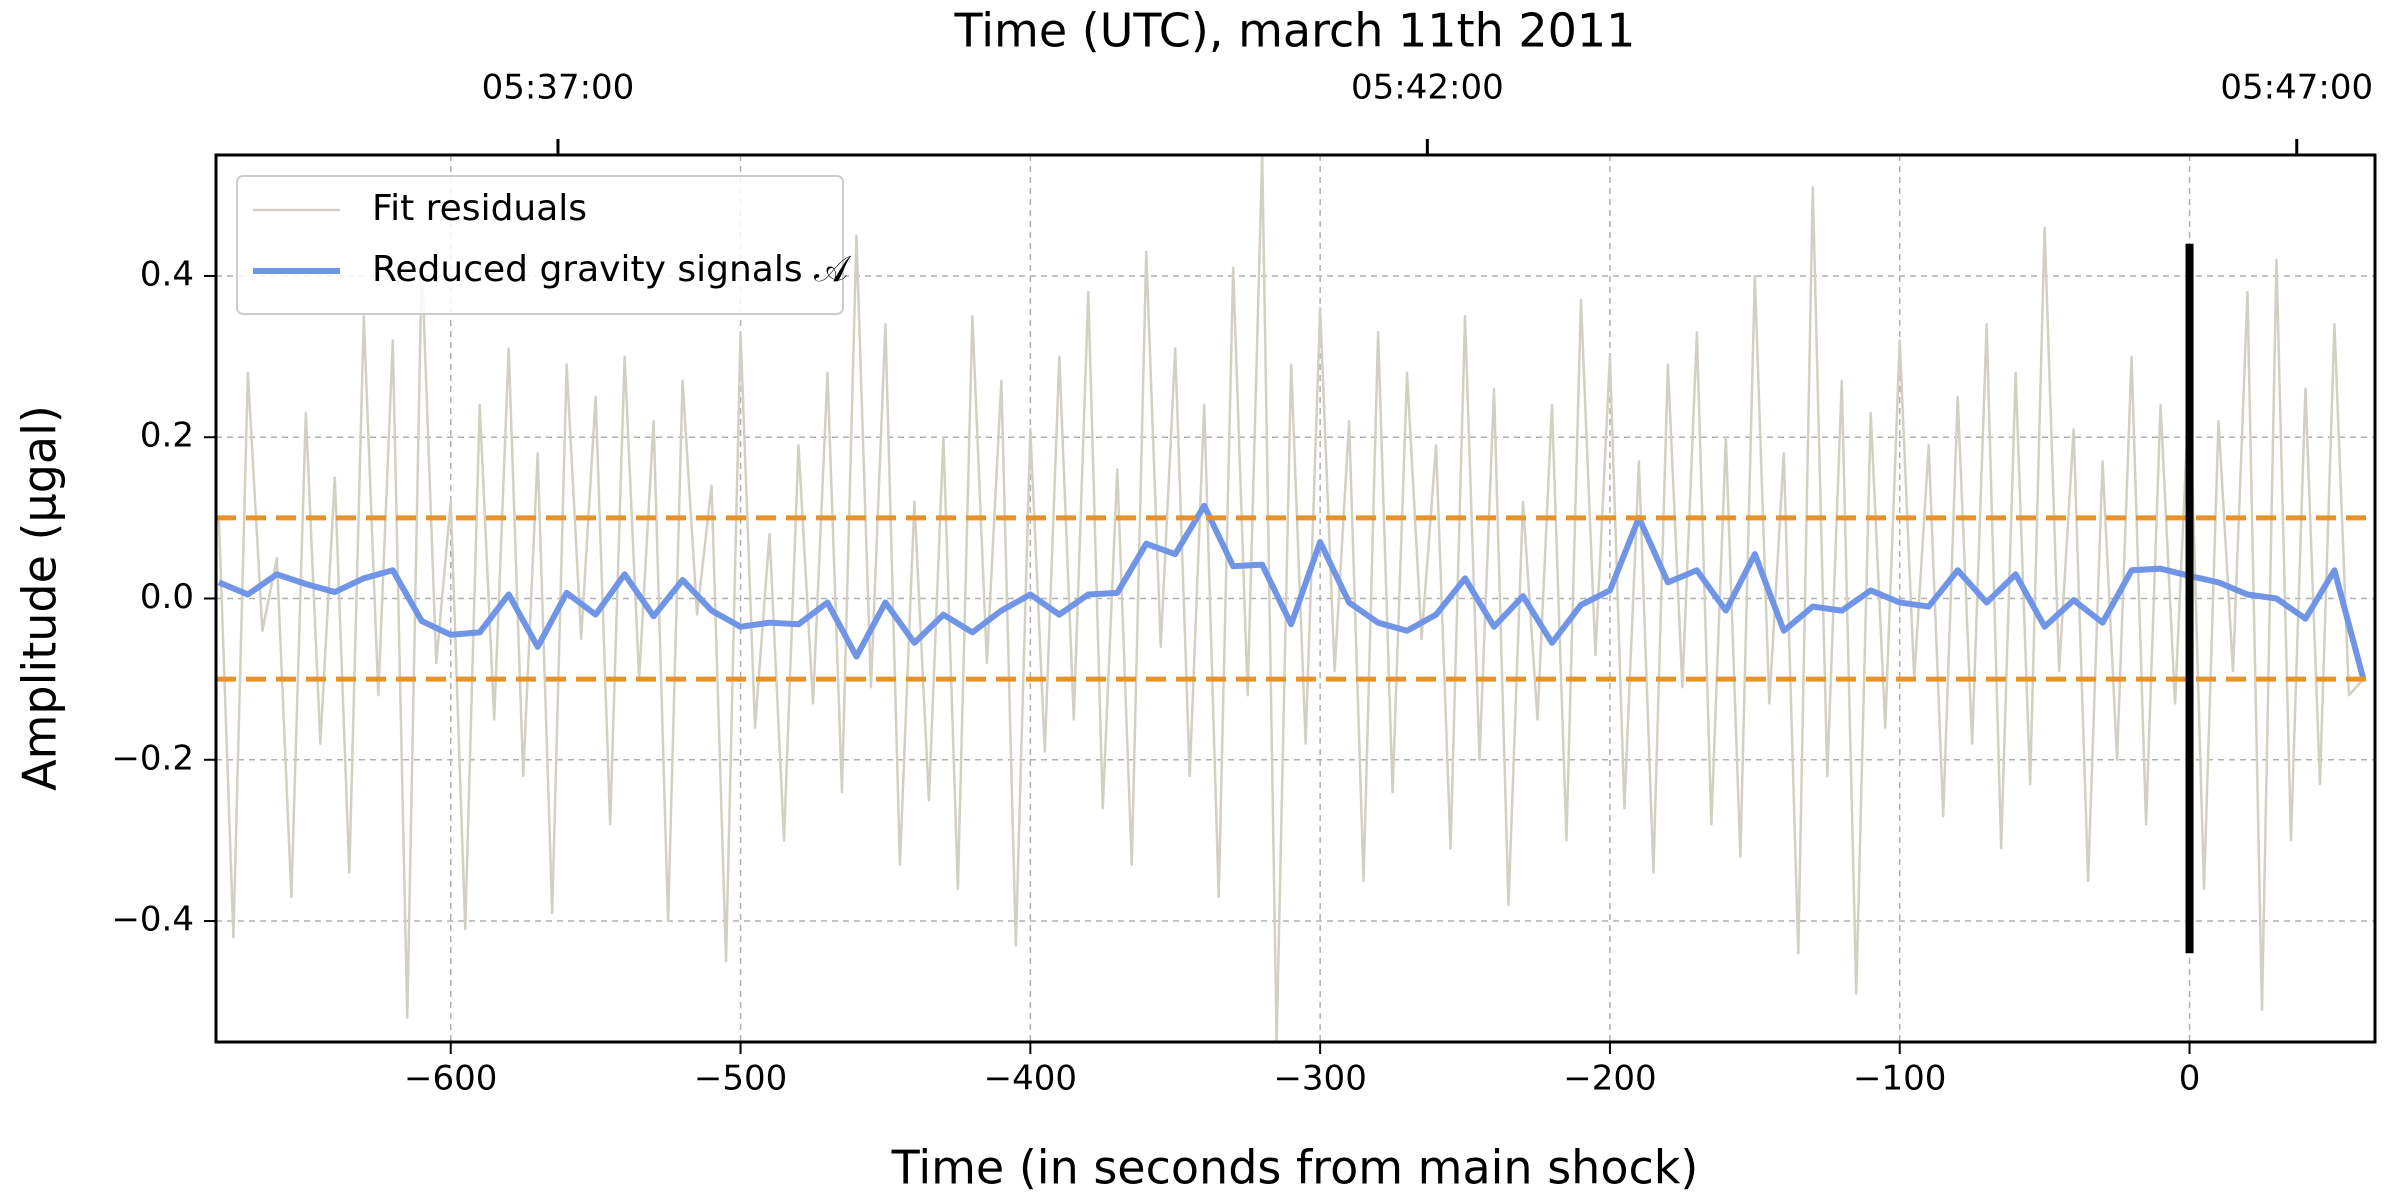  What do you see at coordinates (1899, 1079) in the screenshot?
I see `x-tick-label: −100` at bounding box center [1899, 1079].